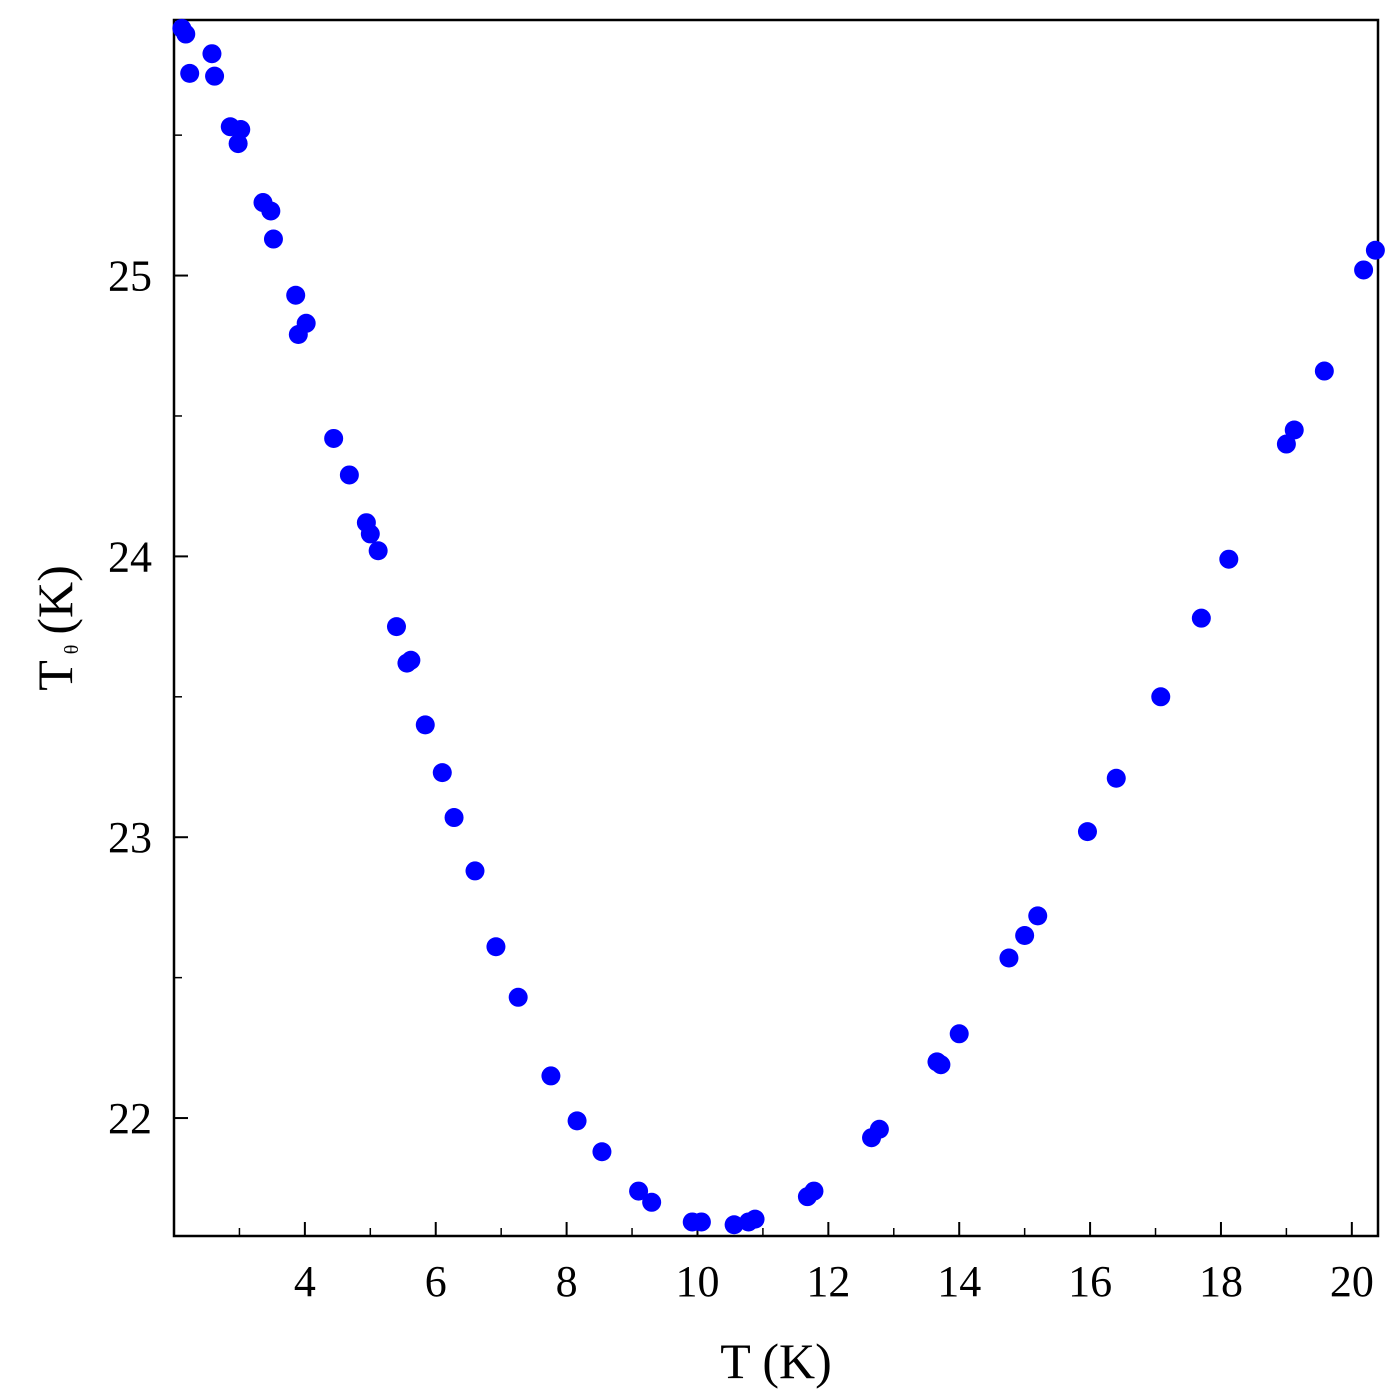 The image size is (1400, 1400). What do you see at coordinates (130, 276) in the screenshot?
I see `y-tick-label: 25` at bounding box center [130, 276].